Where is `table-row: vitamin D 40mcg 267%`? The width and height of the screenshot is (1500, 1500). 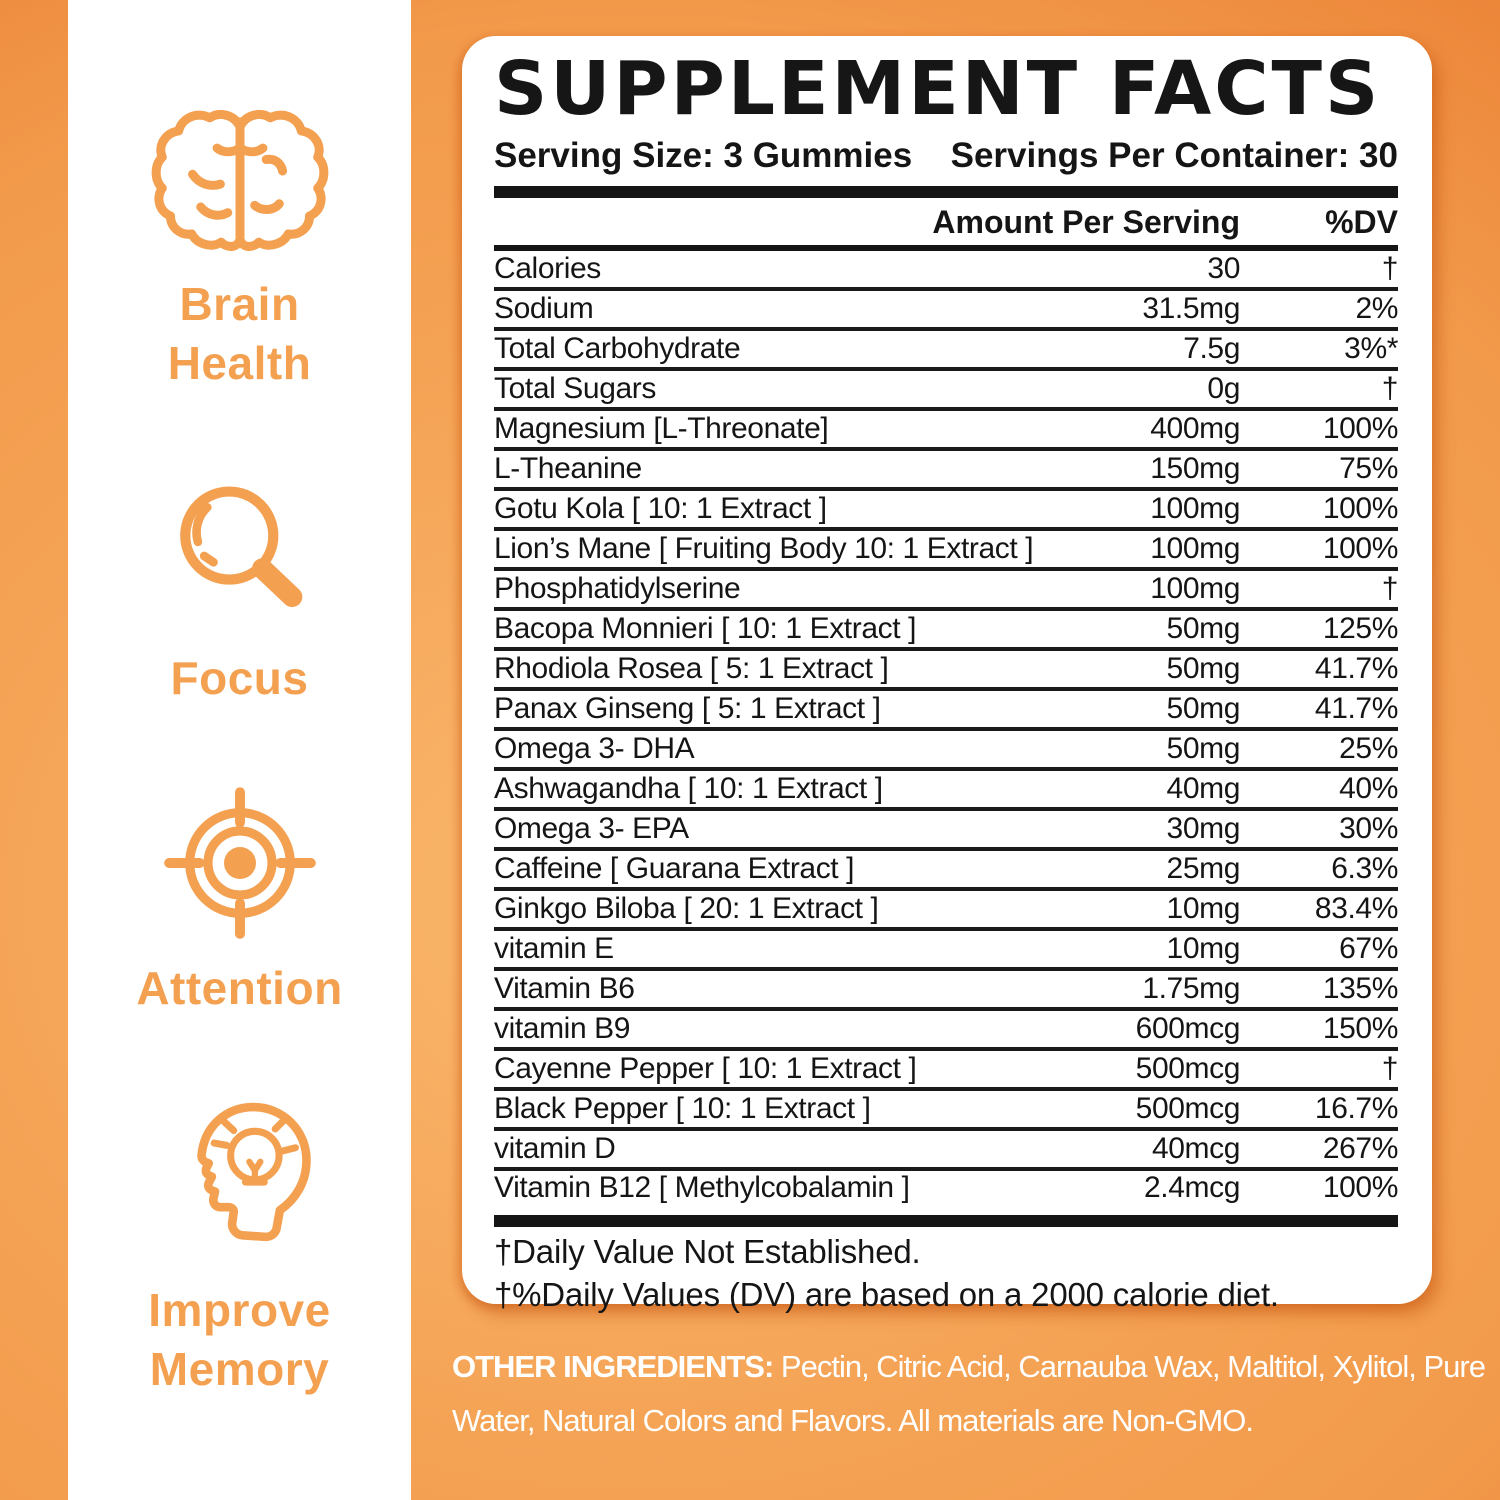
table-row: vitamin D 40mcg 267% is located at coordinates (946, 1151).